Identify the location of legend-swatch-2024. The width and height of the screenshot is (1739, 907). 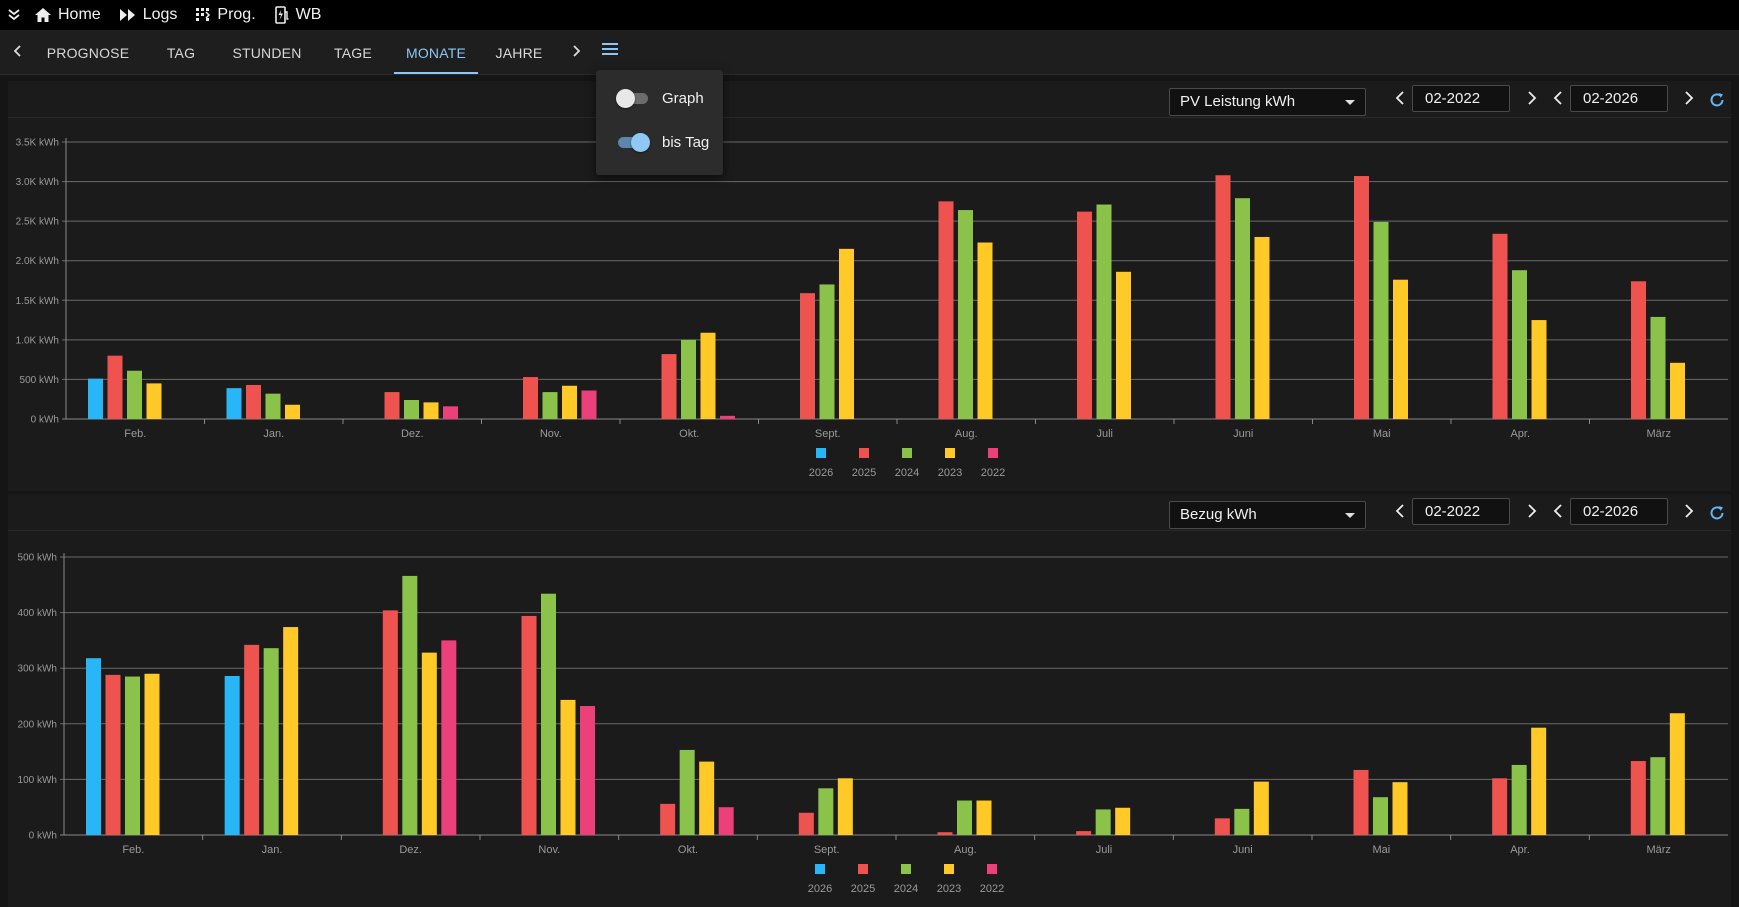
(907, 453).